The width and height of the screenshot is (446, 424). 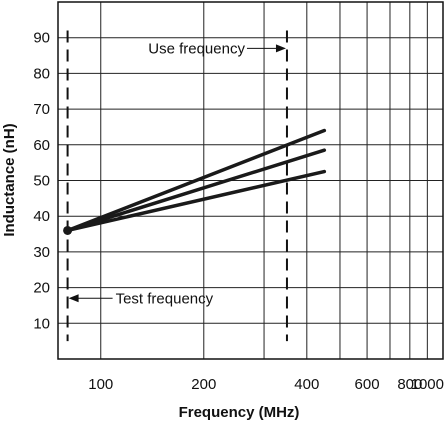 What do you see at coordinates (41, 109) in the screenshot?
I see `y-tick-label-70: 70` at bounding box center [41, 109].